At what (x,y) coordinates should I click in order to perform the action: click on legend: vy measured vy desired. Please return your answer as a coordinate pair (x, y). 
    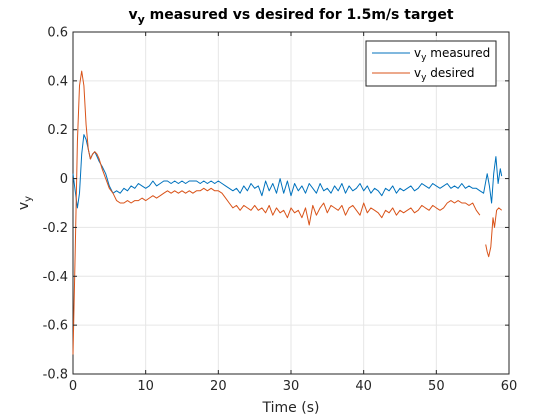
    Looking at the image, I should click on (431, 63).